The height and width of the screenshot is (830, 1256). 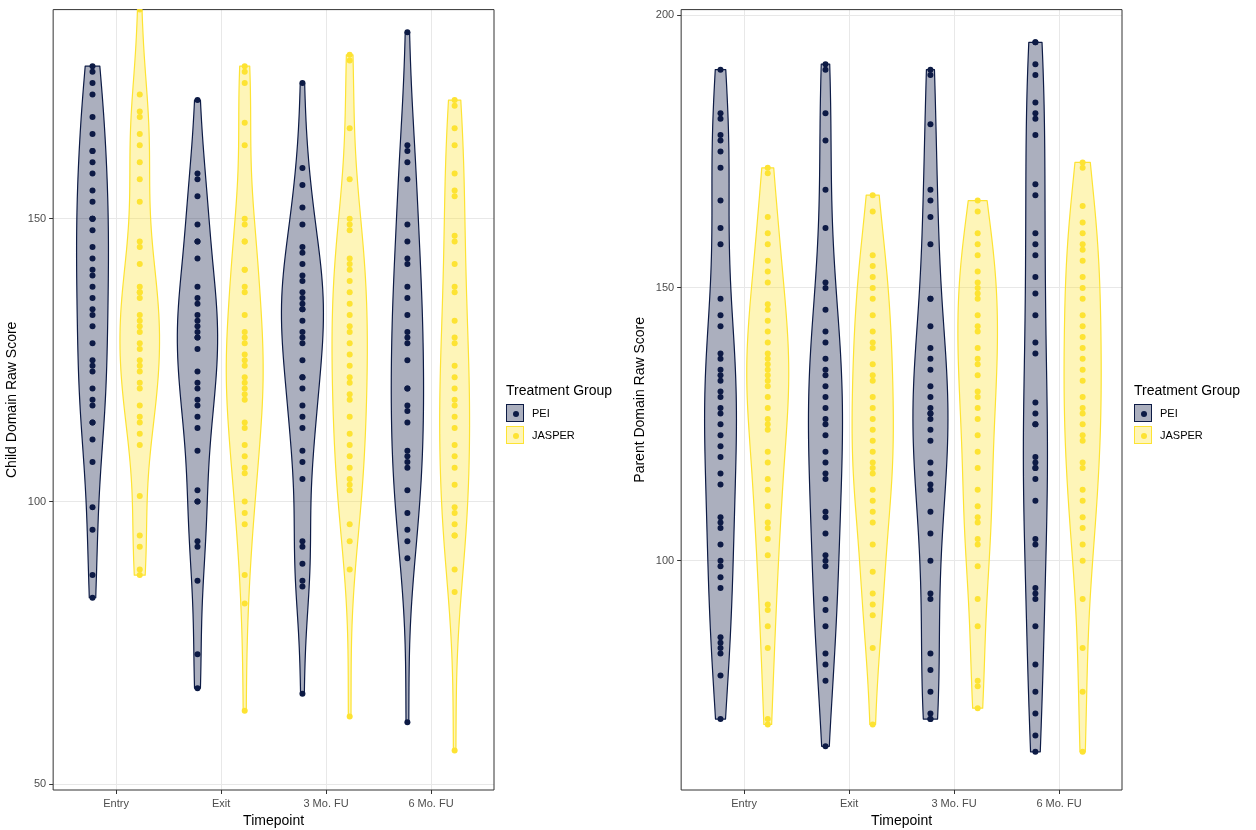 What do you see at coordinates (639, 399) in the screenshot?
I see `y-axis-title: Parent Domain Raw Score` at bounding box center [639, 399].